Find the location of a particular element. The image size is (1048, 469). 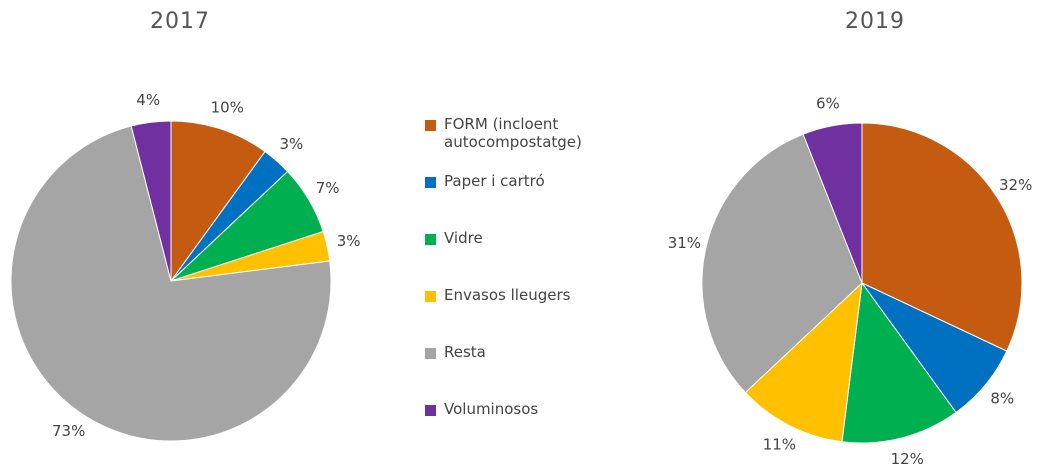

data-label: 73% is located at coordinates (68, 431).